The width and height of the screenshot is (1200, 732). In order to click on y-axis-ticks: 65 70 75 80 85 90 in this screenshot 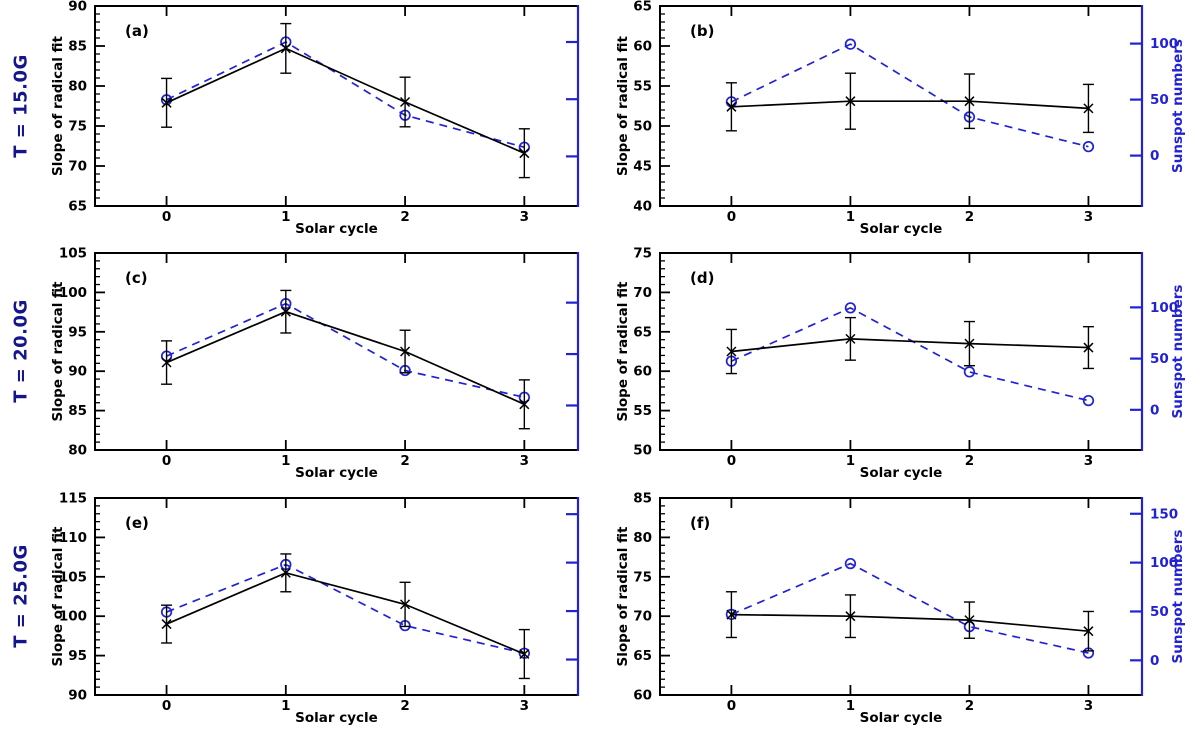, I will do `click(86, 107)`.